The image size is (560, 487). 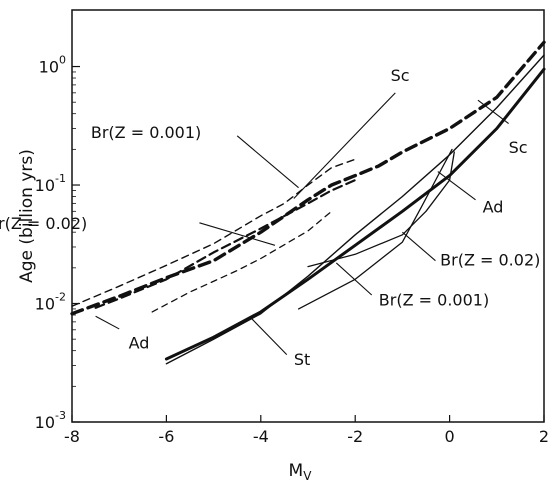 What do you see at coordinates (45, 304) in the screenshot?
I see `y-tick-base-1: 10` at bounding box center [45, 304].